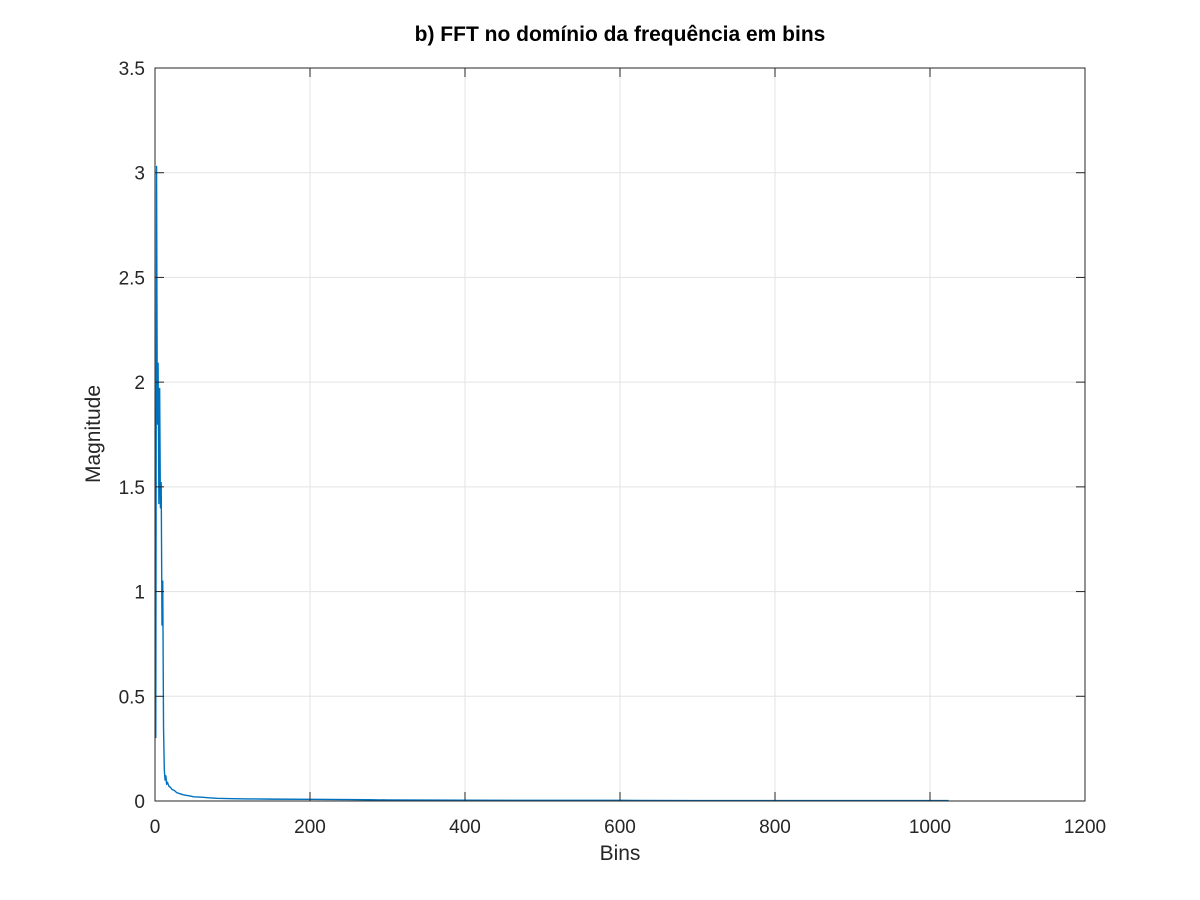 The width and height of the screenshot is (1200, 900). What do you see at coordinates (775, 827) in the screenshot?
I see `x-tick-label: 800` at bounding box center [775, 827].